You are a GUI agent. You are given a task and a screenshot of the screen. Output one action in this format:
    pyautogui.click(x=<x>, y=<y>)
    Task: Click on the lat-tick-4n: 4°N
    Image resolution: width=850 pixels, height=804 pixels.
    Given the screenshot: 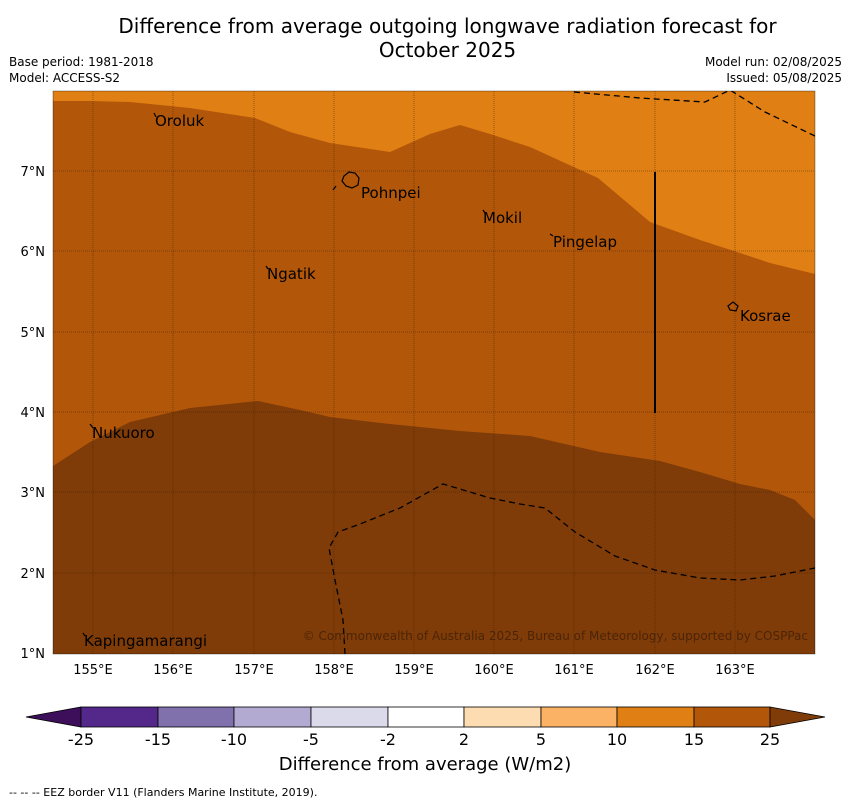 What is the action you would take?
    pyautogui.click(x=33, y=413)
    